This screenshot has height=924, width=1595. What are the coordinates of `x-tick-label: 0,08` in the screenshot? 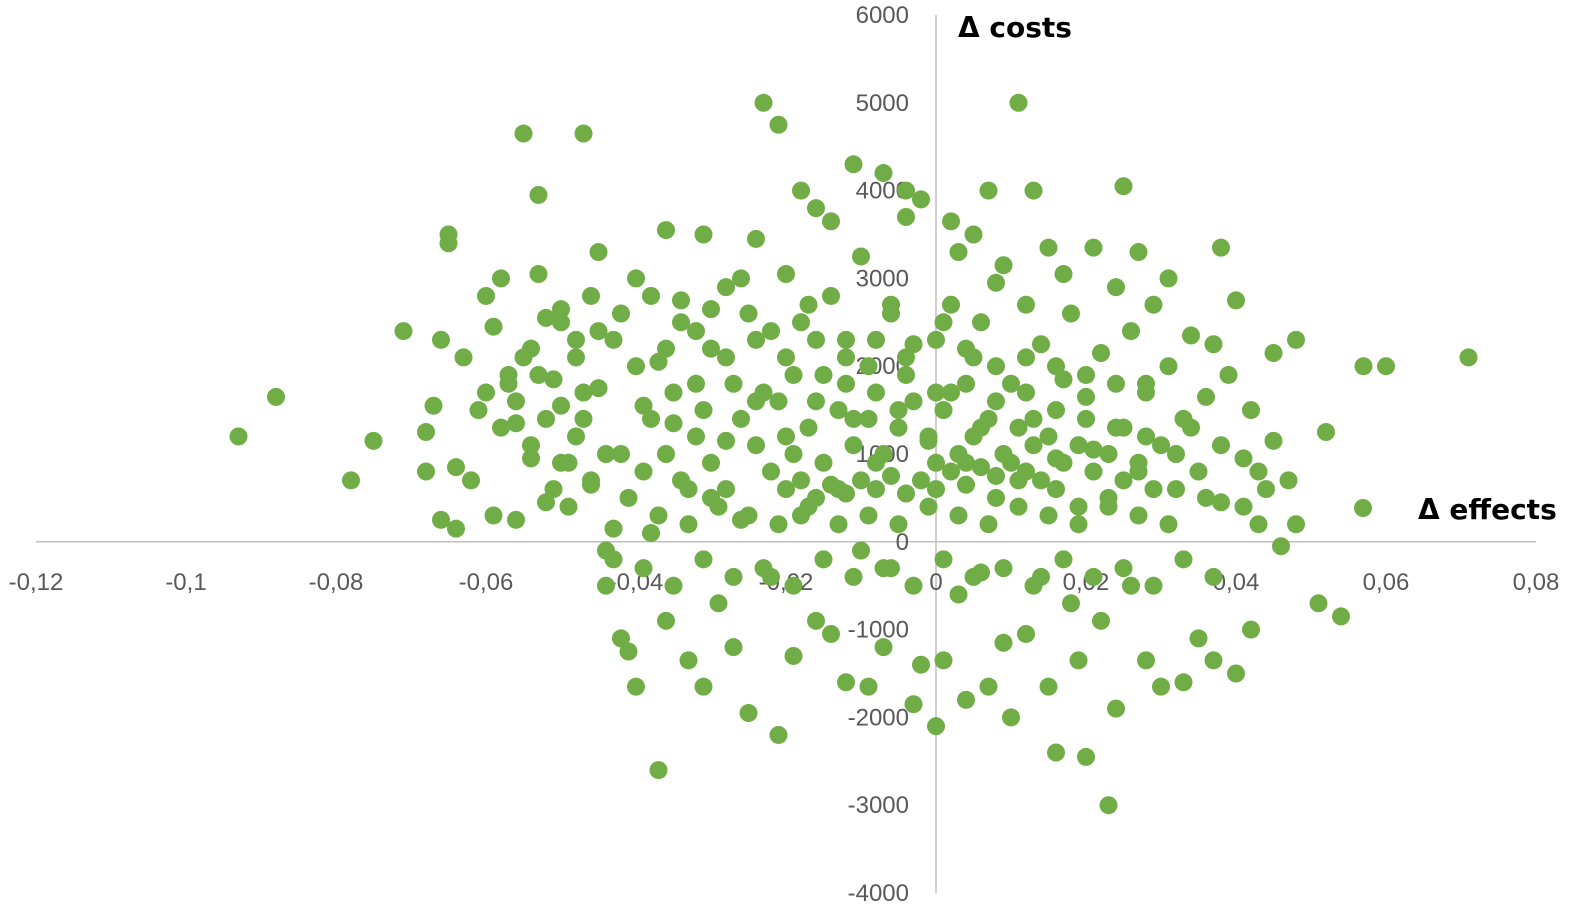 It's located at (1536, 582).